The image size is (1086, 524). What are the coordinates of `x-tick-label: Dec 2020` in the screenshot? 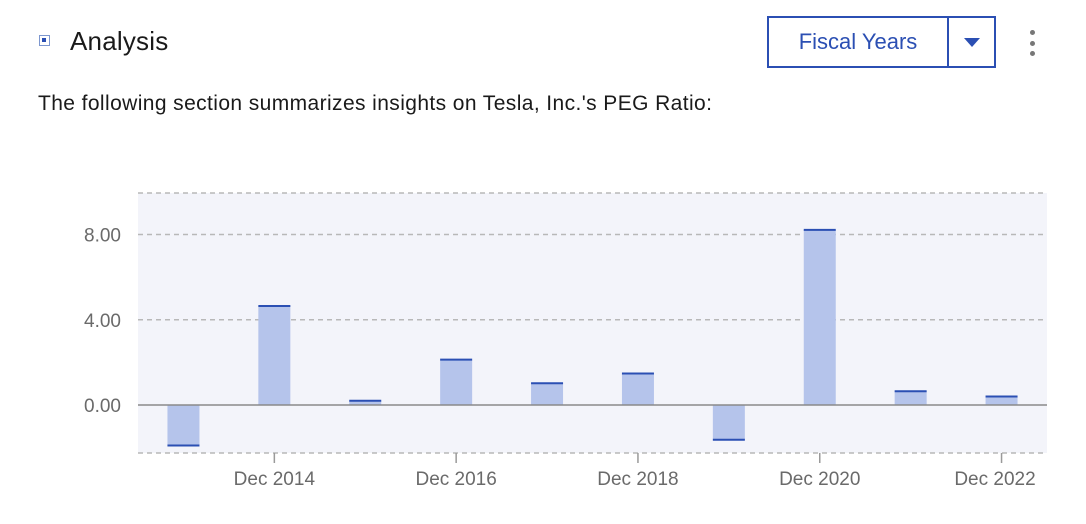 It's located at (819, 479).